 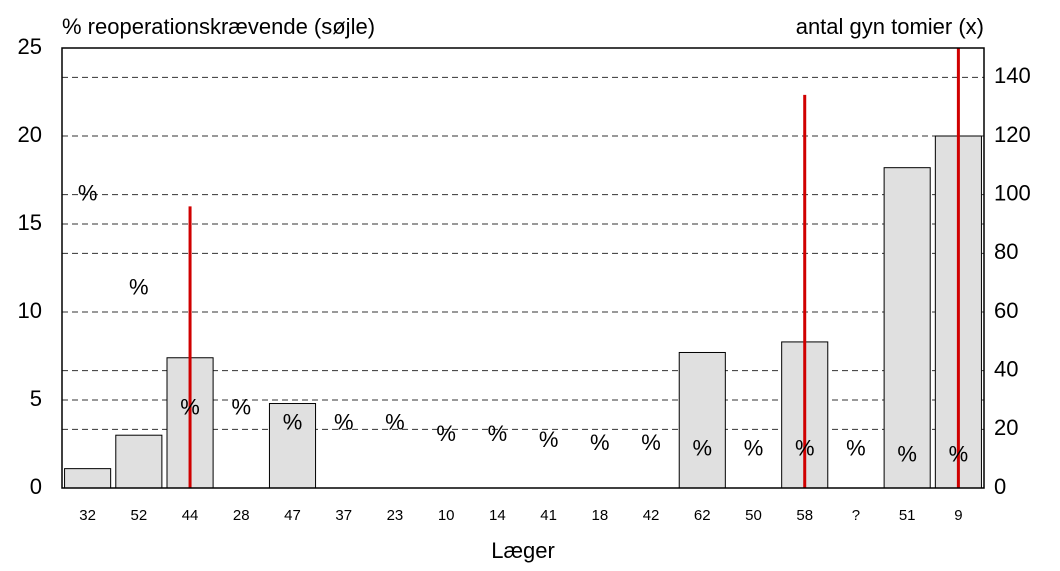 What do you see at coordinates (30, 310) in the screenshot?
I see `y-tick-label: 10` at bounding box center [30, 310].